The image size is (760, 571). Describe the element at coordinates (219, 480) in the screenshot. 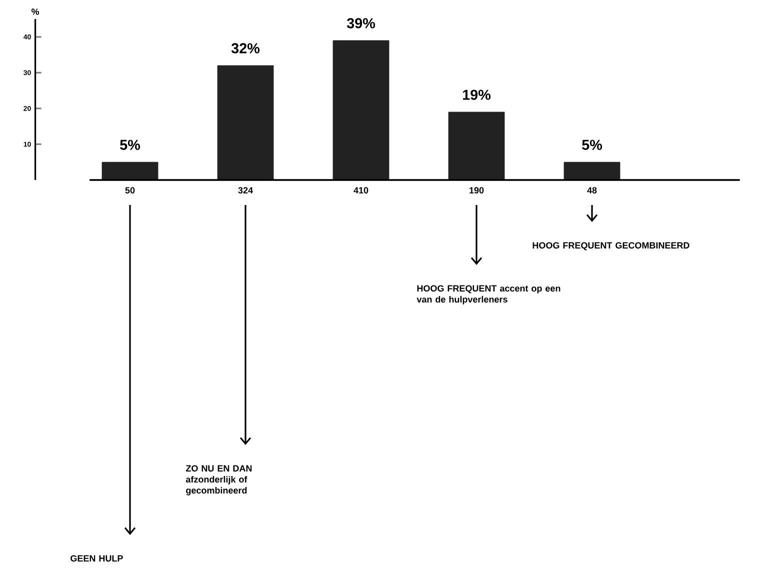

I see `text: ZO NU EN DAN afzonderlijk of gecombineerd` at that location.